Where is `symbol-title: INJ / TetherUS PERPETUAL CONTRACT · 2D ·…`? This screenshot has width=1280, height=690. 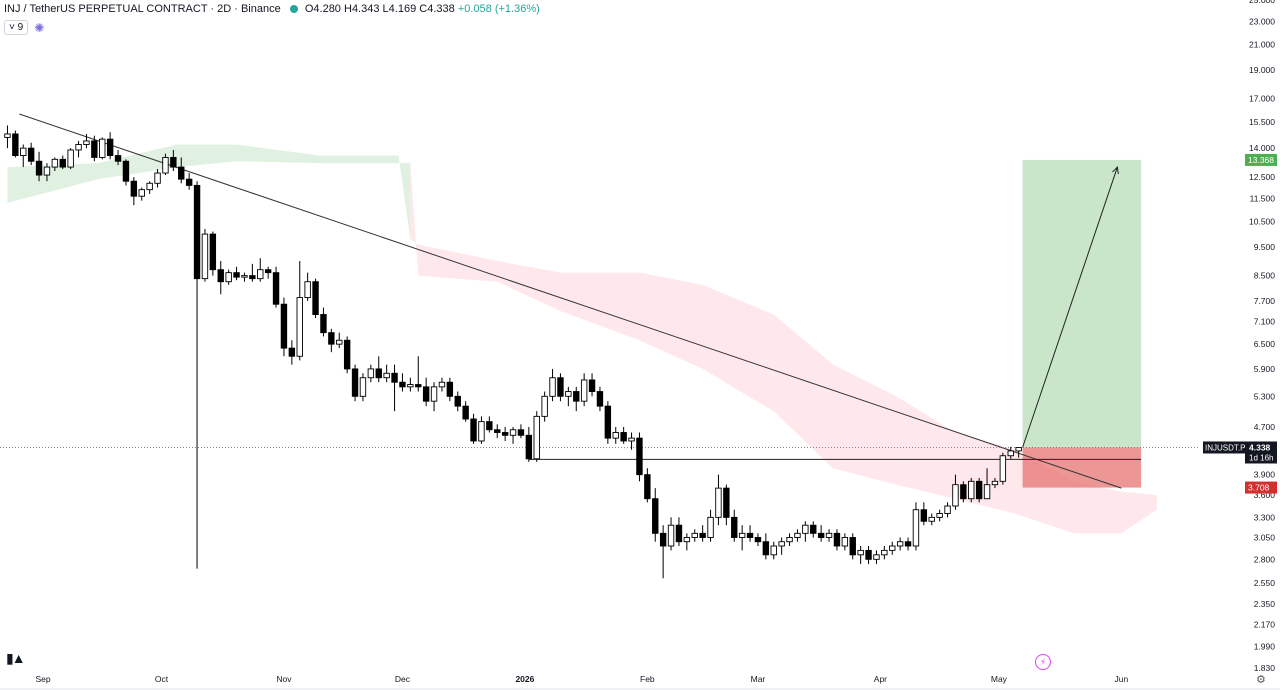 symbol-title: INJ / TetherUS PERPETUAL CONTRACT · 2D ·… is located at coordinates (142, 9).